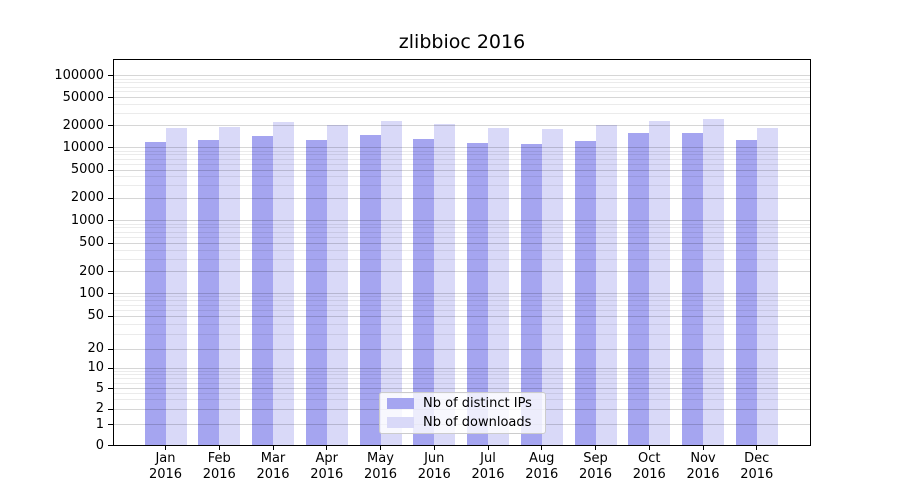 Image resolution: width=900 pixels, height=500 pixels. Describe the element at coordinates (83, 147) in the screenshot. I see `y-axis-tick-label: 10000` at that location.